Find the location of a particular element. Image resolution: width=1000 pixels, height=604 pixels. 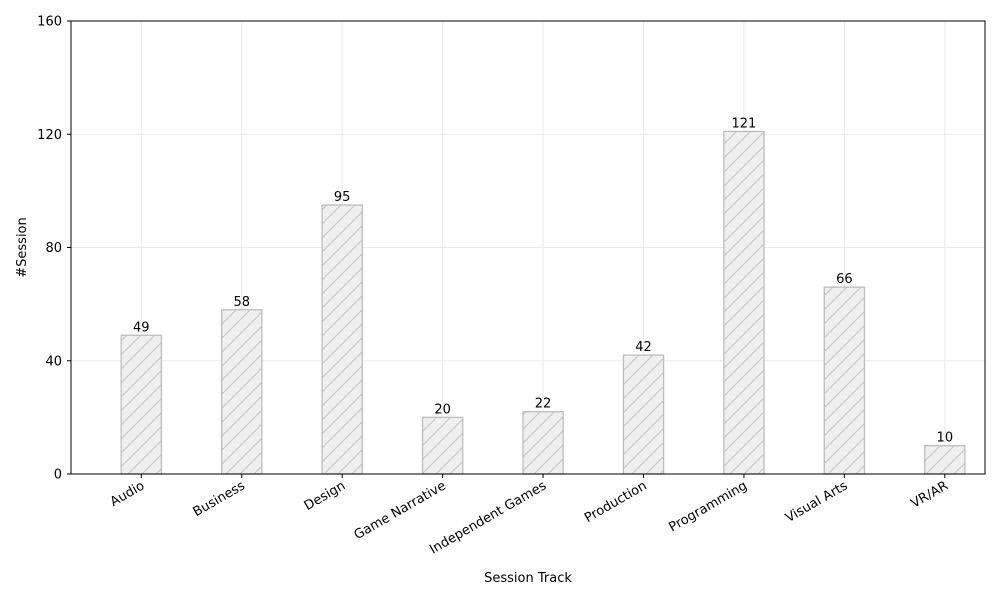

bar-vr-ar is located at coordinates (945, 460).